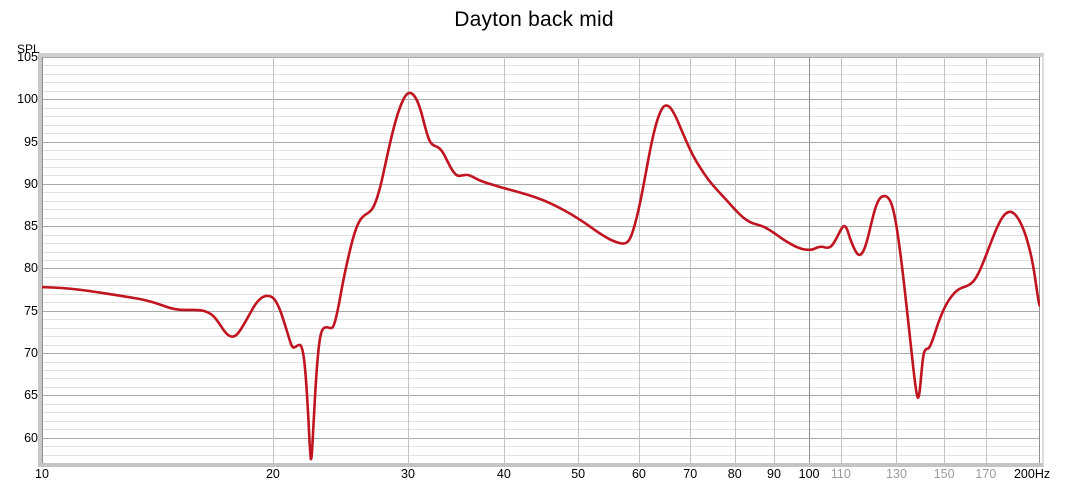 This screenshot has width=1068, height=487. What do you see at coordinates (809, 474) in the screenshot?
I see `x-axis-tick: 100` at bounding box center [809, 474].